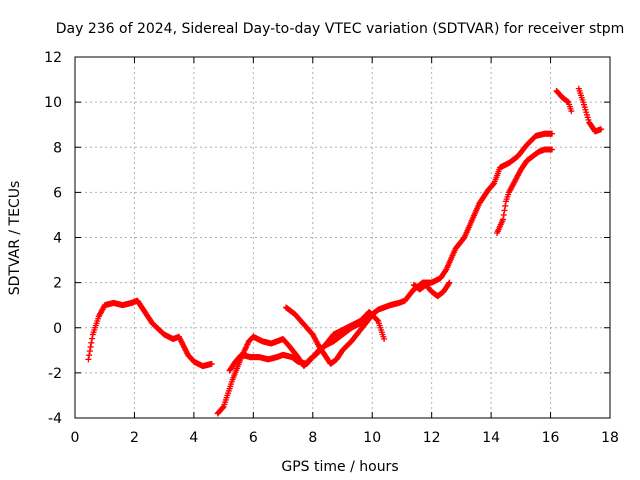  I want to click on x-tick-label: 10, so click(372, 438).